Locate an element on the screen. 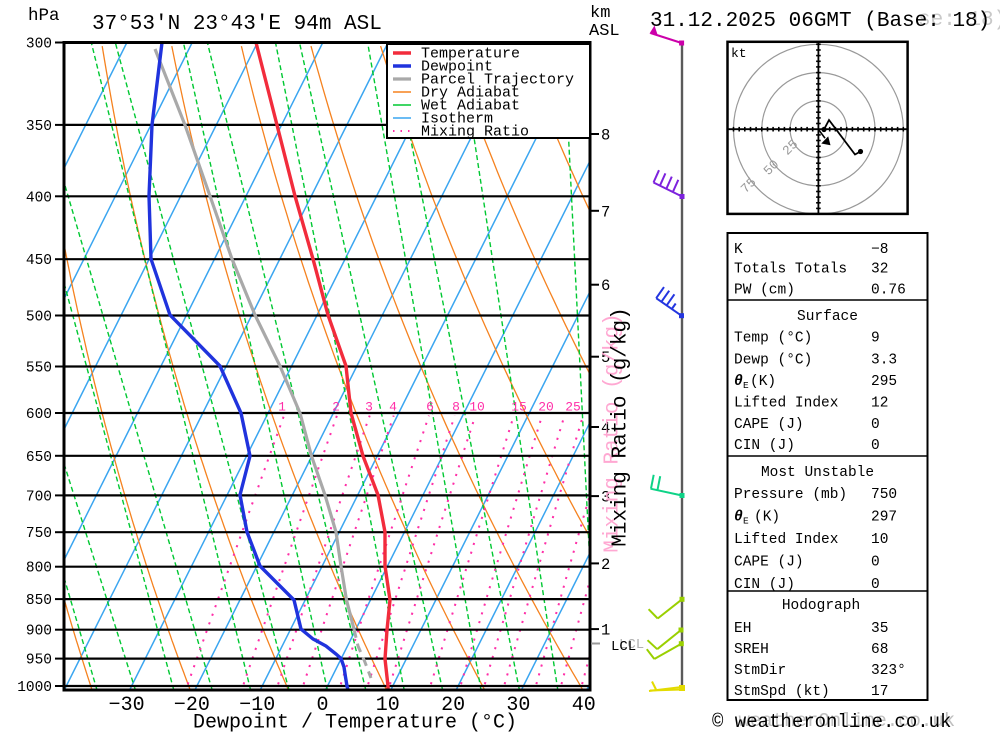 The width and height of the screenshot is (1000, 733). svg-text: 1 is located at coordinates (605, 631).